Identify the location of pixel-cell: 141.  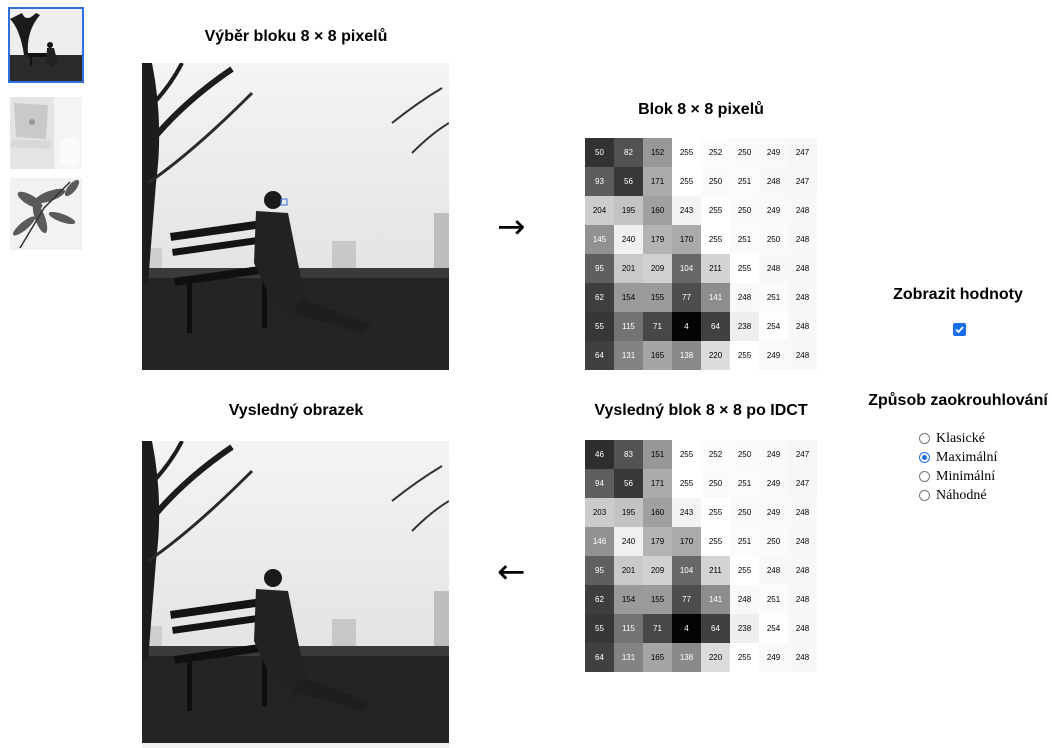
(715, 599).